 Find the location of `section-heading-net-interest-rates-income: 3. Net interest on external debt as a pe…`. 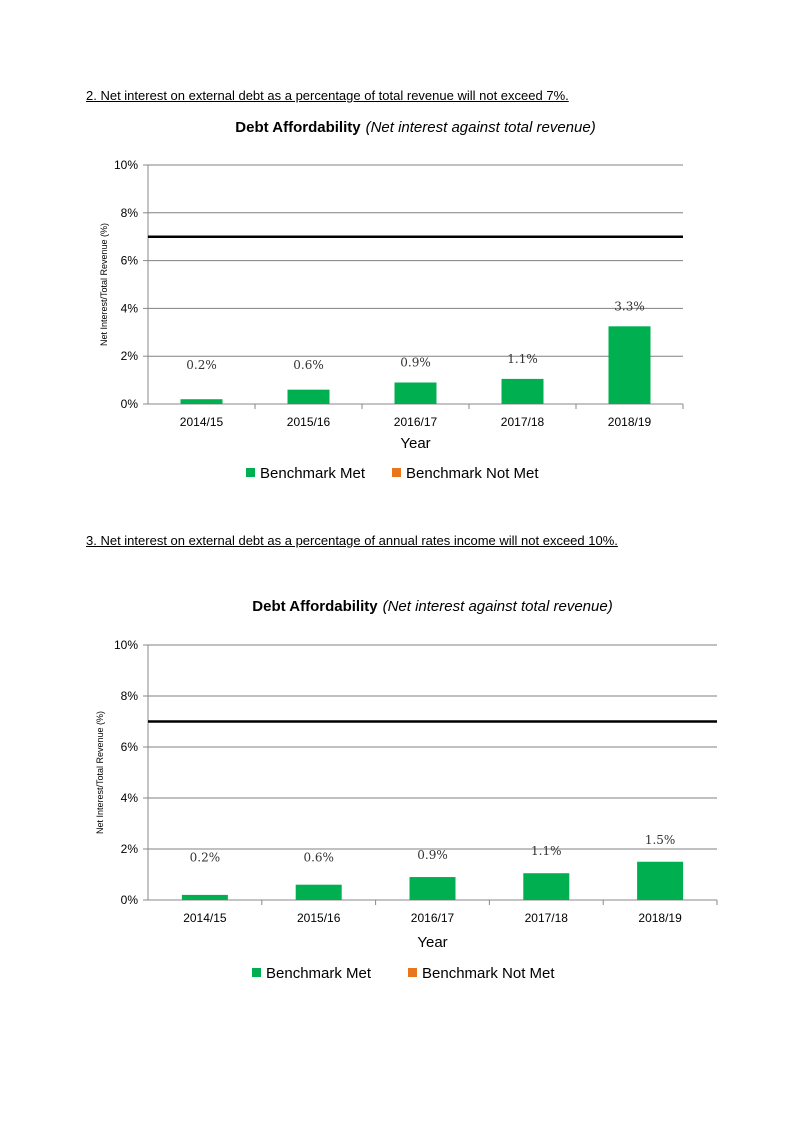

section-heading-net-interest-rates-income: 3. Net interest on external debt as a pe… is located at coordinates (352, 540).